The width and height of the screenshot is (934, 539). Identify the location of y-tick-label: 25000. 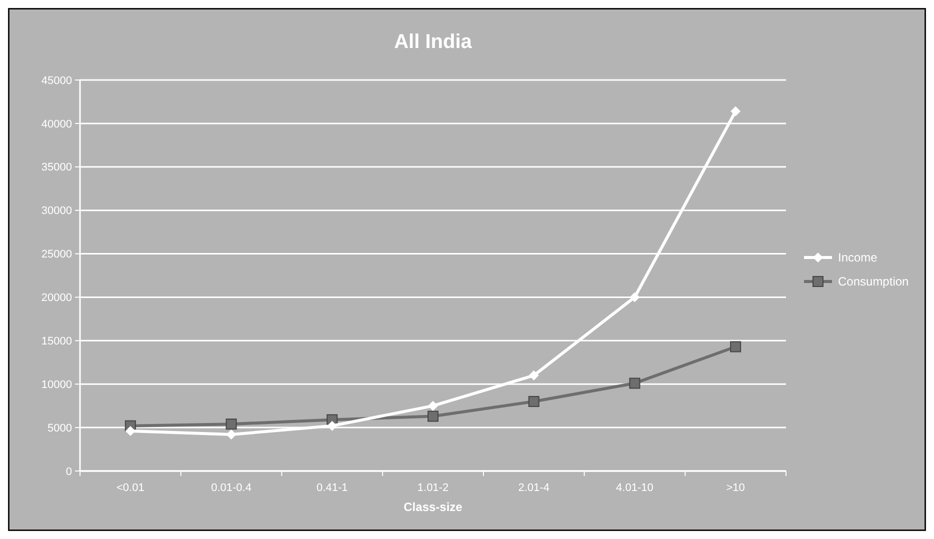
(56, 254).